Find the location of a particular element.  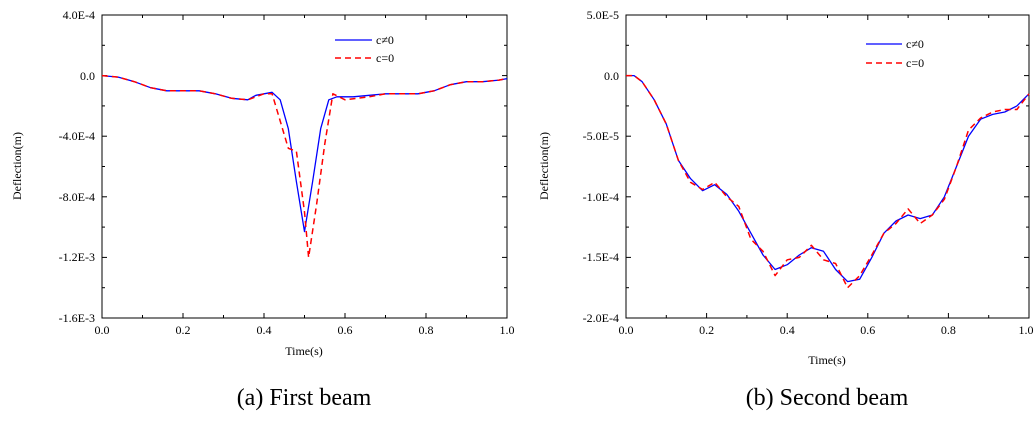

y-tick-label: -1.5E-4 is located at coordinates (601, 257).